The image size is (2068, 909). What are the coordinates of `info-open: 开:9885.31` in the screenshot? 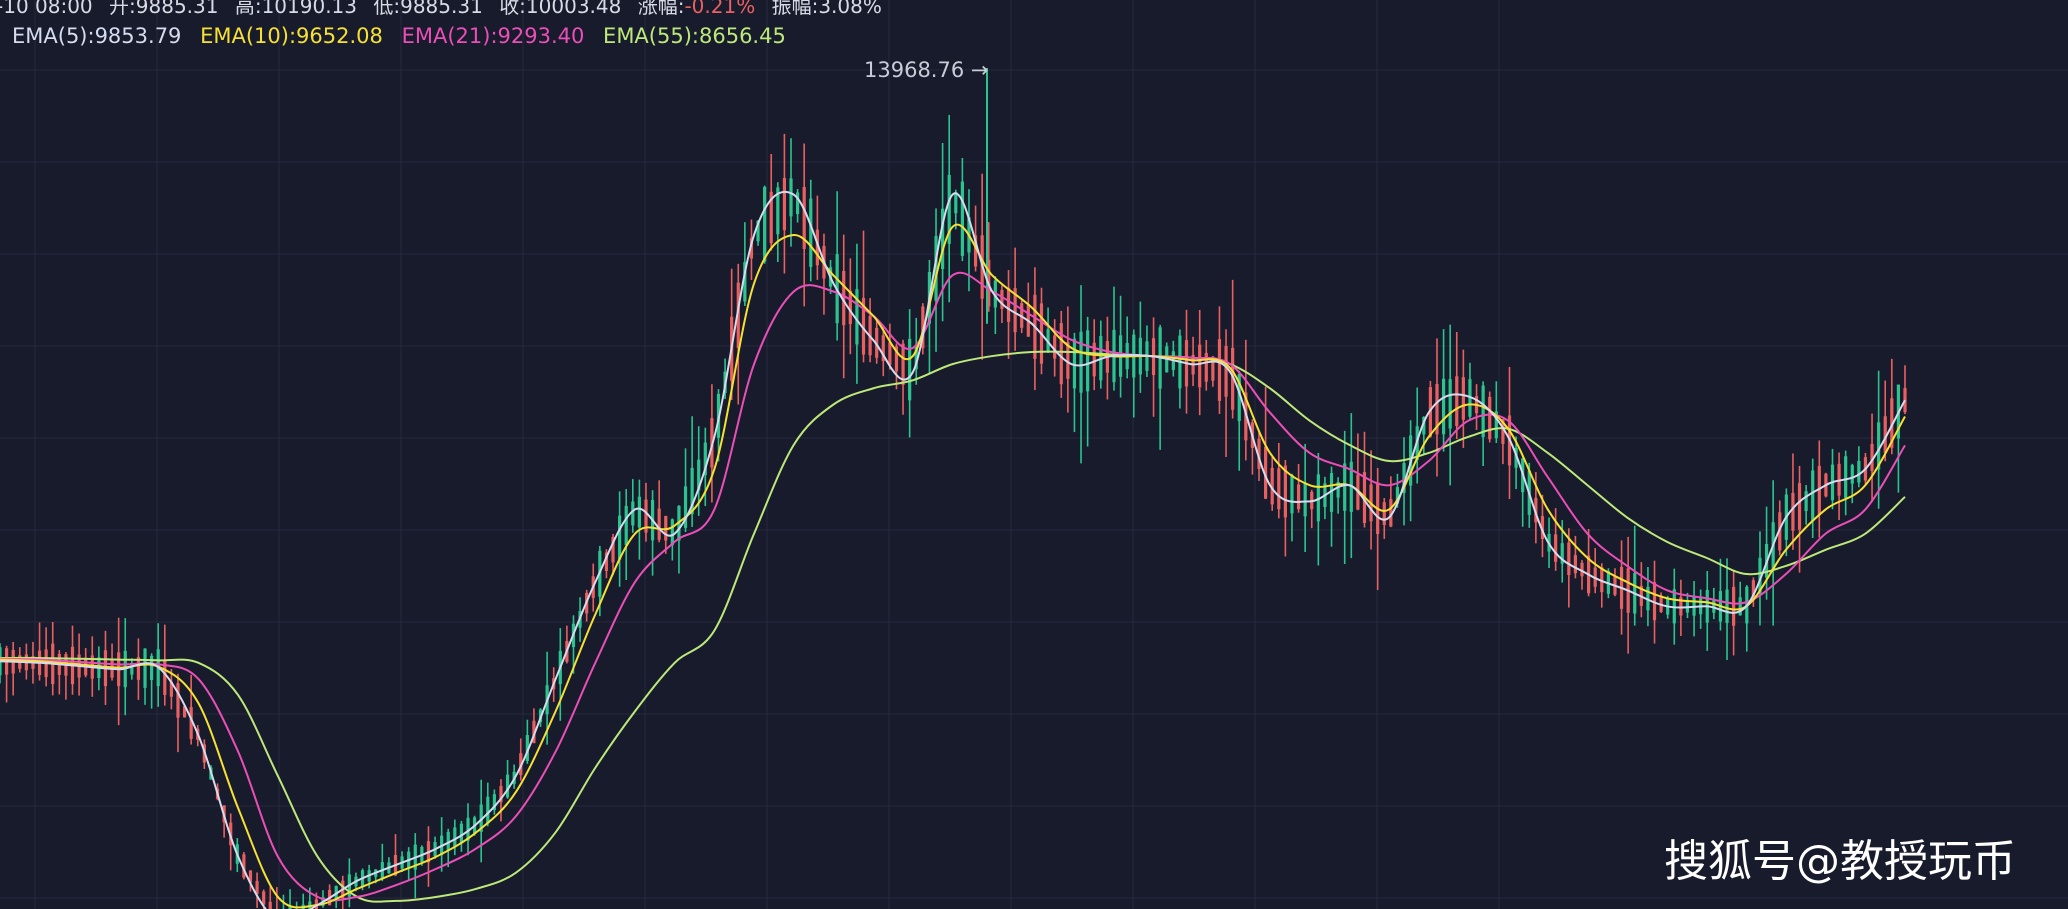 It's located at (164, 9).